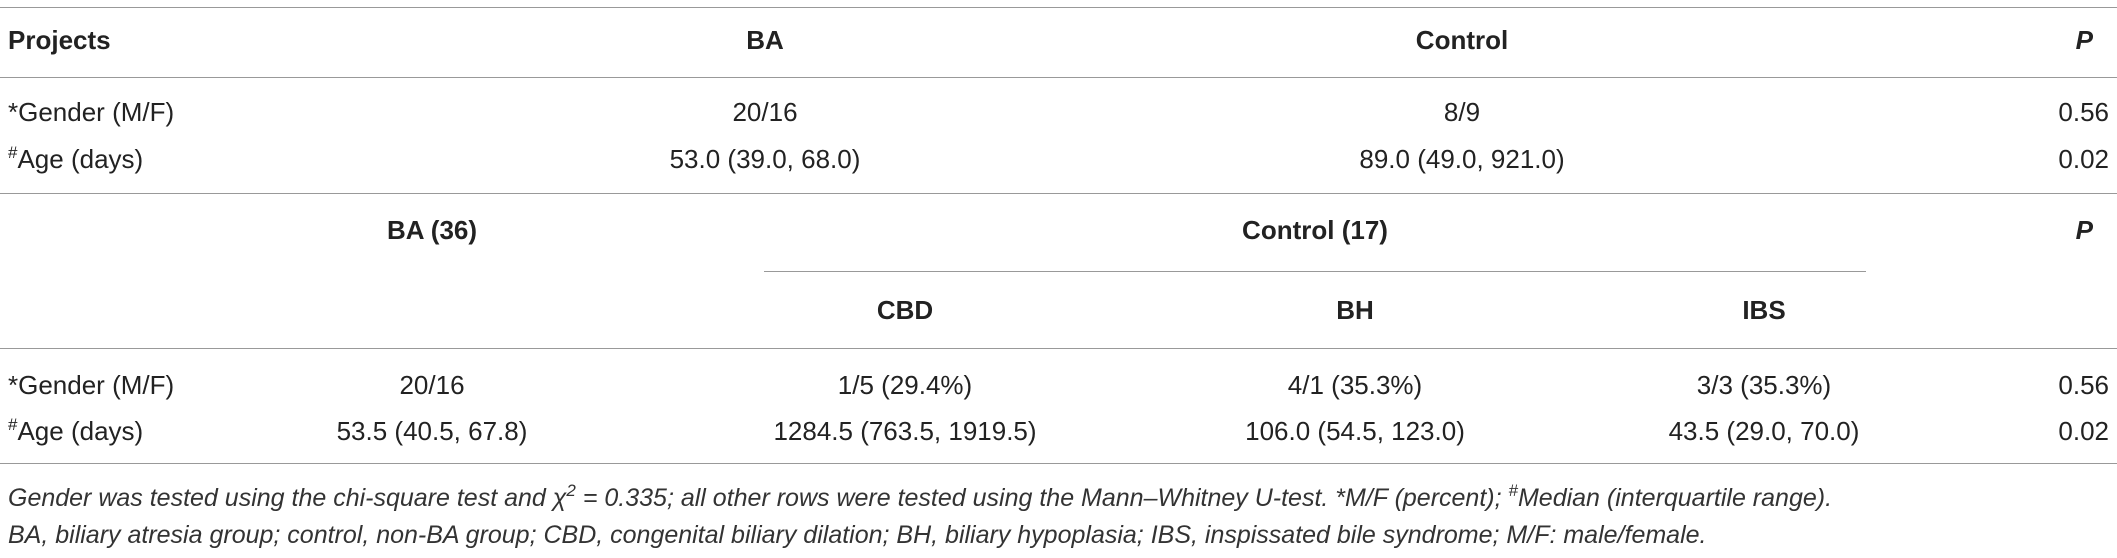 This screenshot has width=2117, height=558. I want to click on header-cell: IBS, so click(1764, 310).